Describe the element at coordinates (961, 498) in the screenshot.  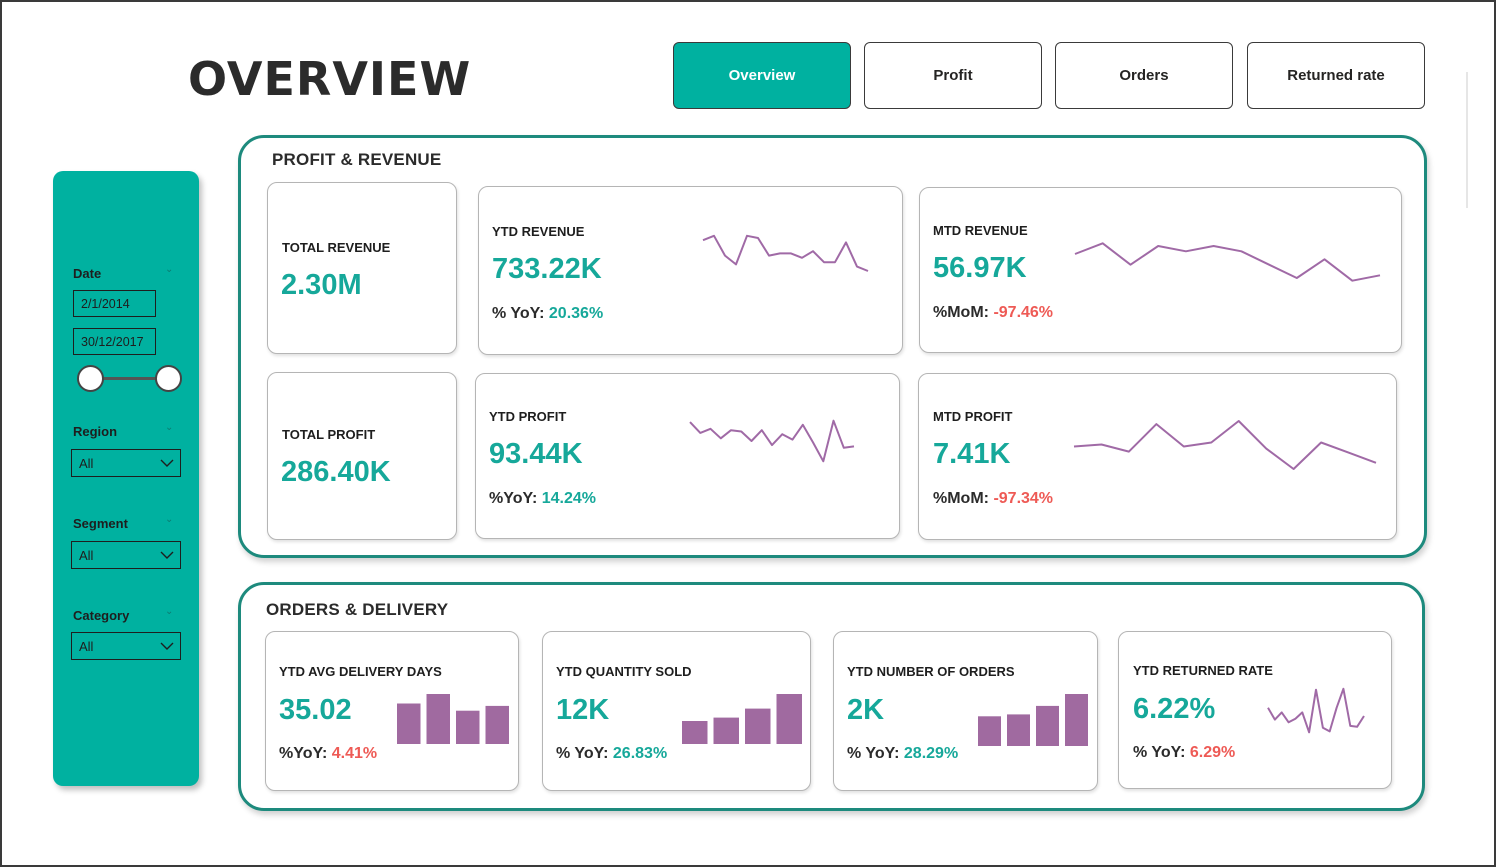
I see `mtd-profit-change-label: %MoM:` at that location.